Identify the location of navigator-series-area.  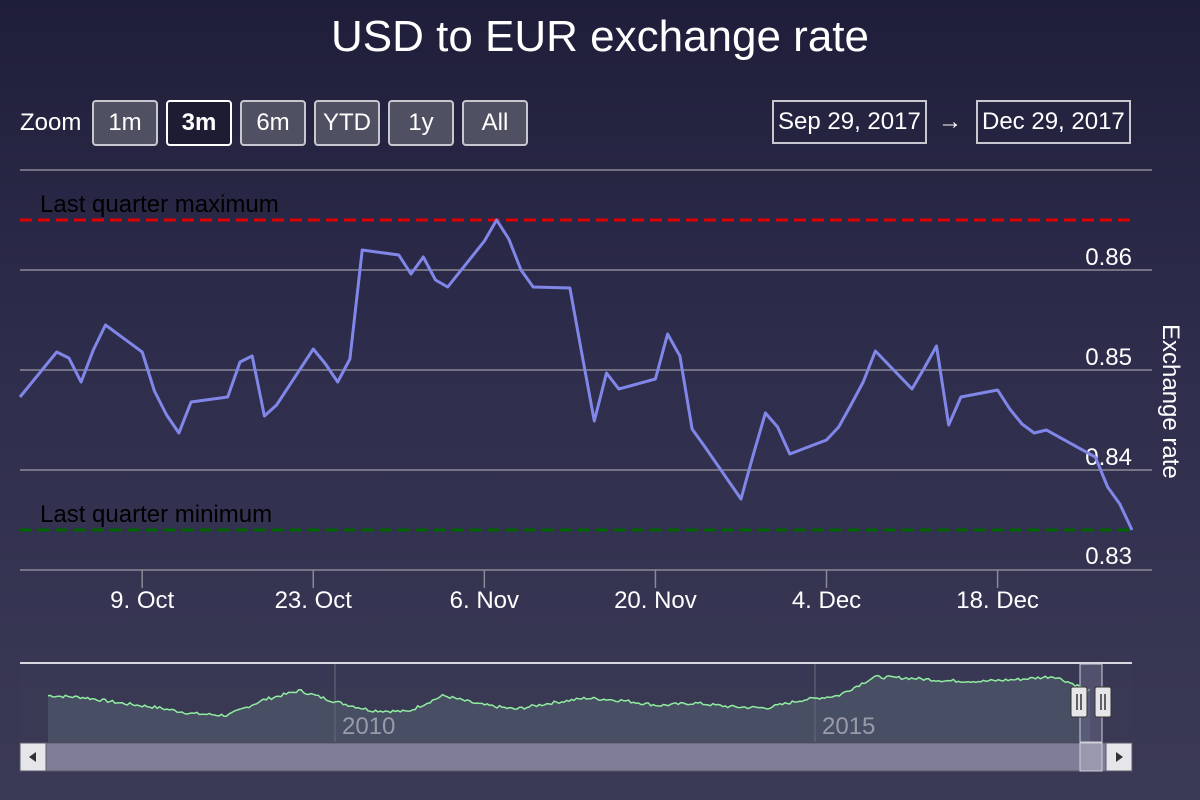
(569, 708).